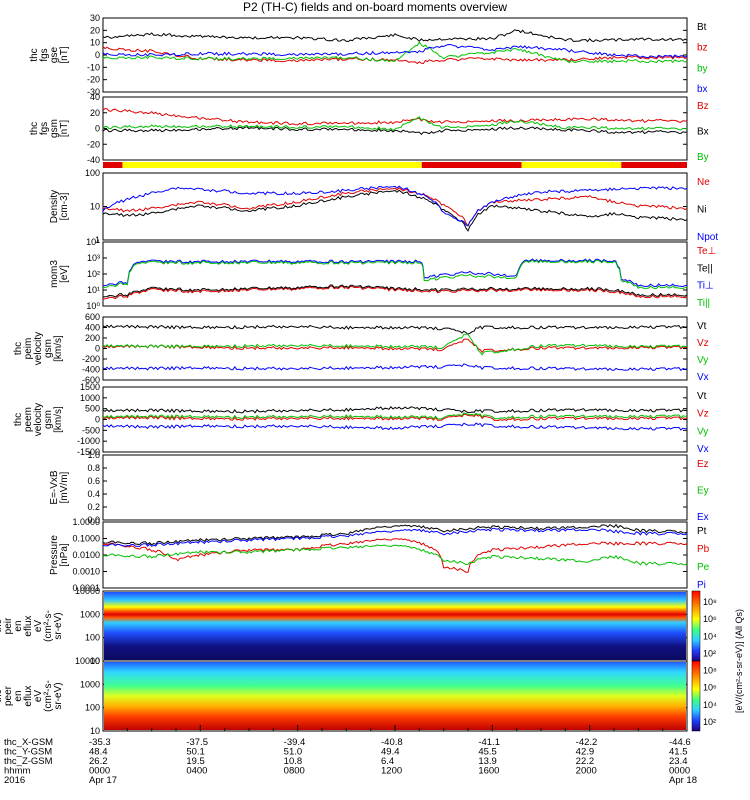 The width and height of the screenshot is (750, 800). What do you see at coordinates (91, 370) in the screenshot?
I see `y-tick-label: -400` at bounding box center [91, 370].